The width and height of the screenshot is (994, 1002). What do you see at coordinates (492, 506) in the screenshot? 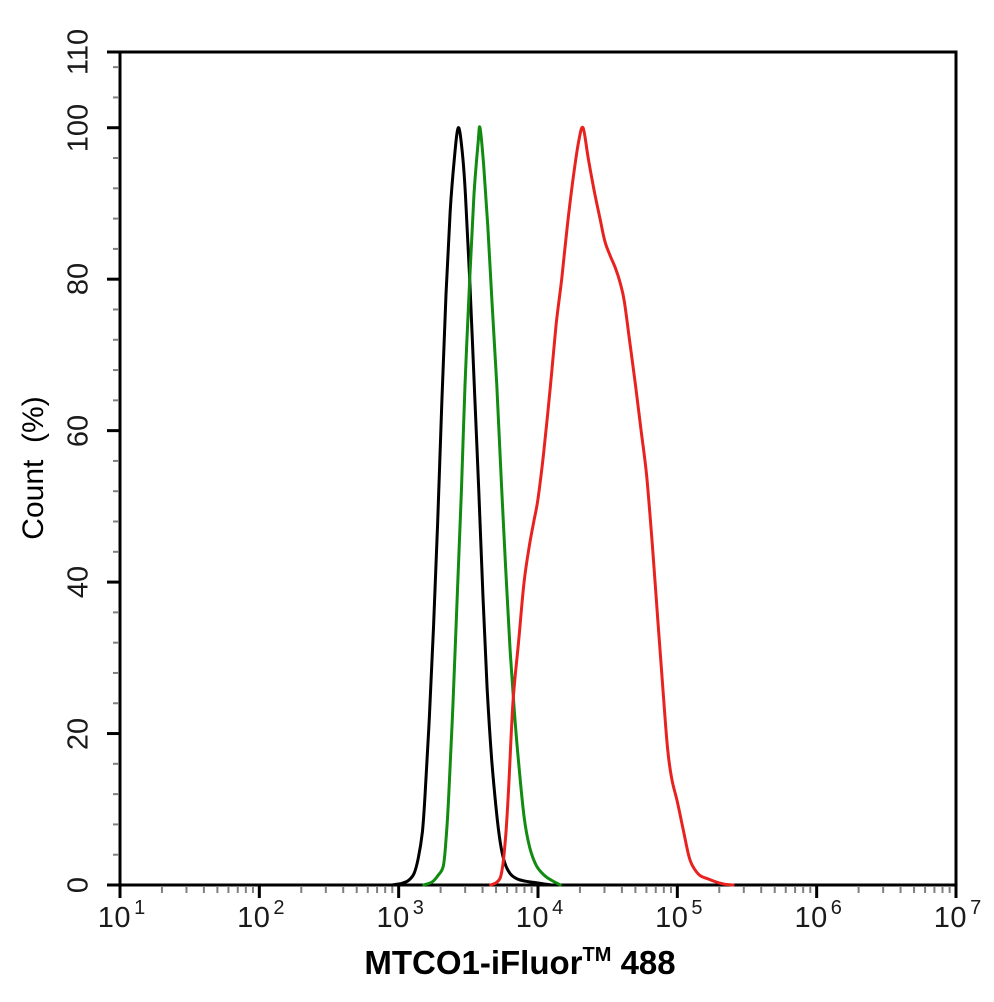
I see `green-curve` at bounding box center [492, 506].